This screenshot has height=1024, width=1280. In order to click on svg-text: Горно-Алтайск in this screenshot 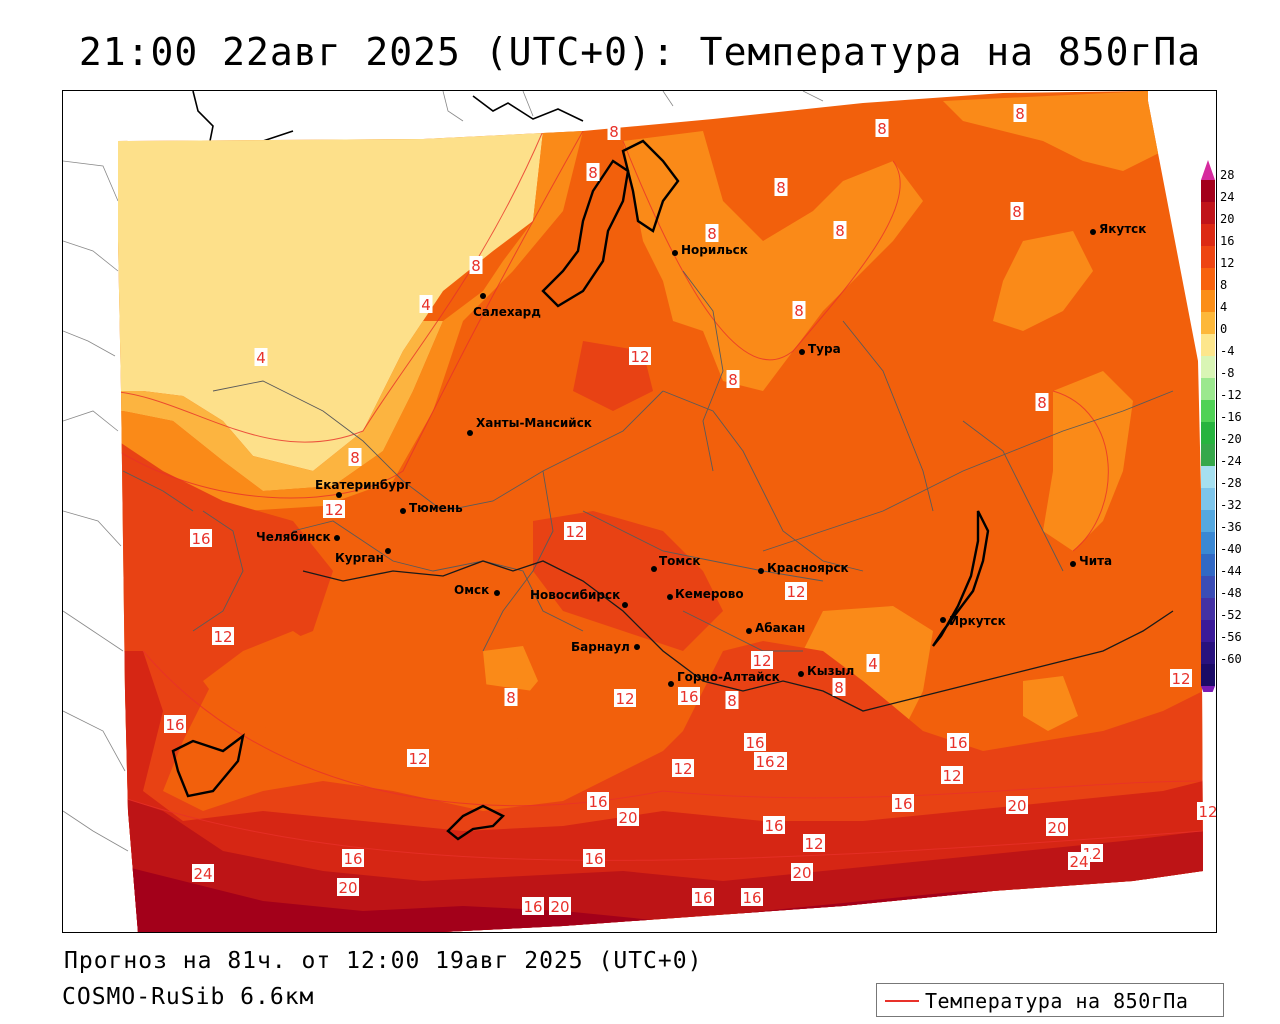, I will do `click(728, 677)`.